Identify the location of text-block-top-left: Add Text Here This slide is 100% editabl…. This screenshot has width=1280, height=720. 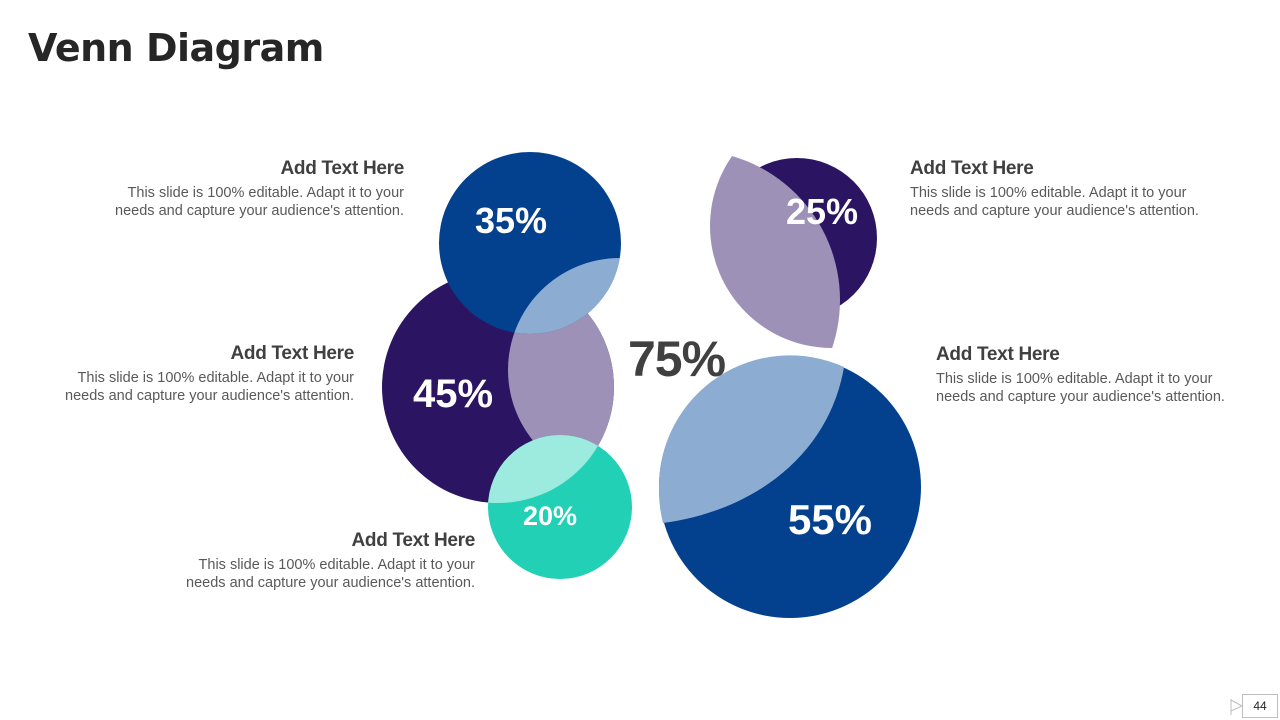
(254, 189).